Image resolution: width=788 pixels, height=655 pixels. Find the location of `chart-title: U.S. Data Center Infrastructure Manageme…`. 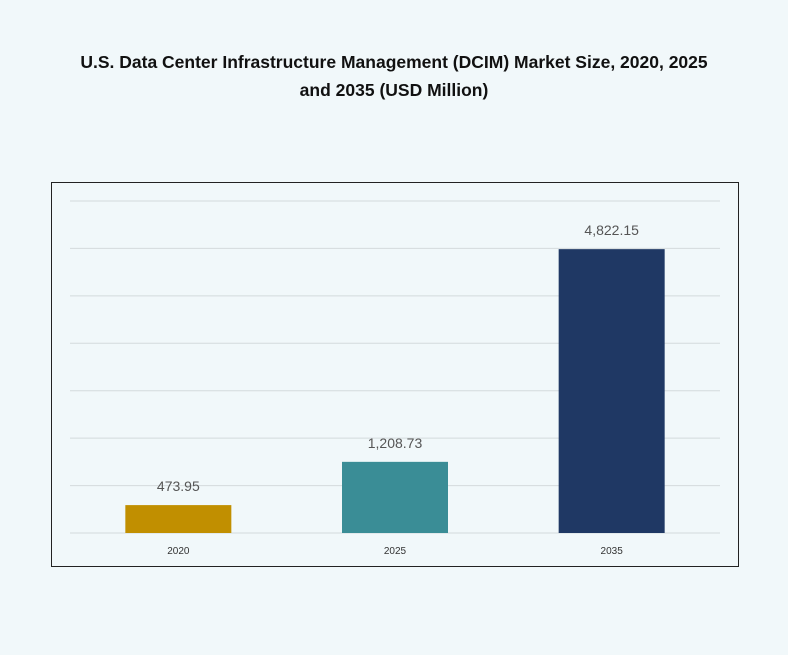

chart-title: U.S. Data Center Infrastructure Manageme… is located at coordinates (394, 76).